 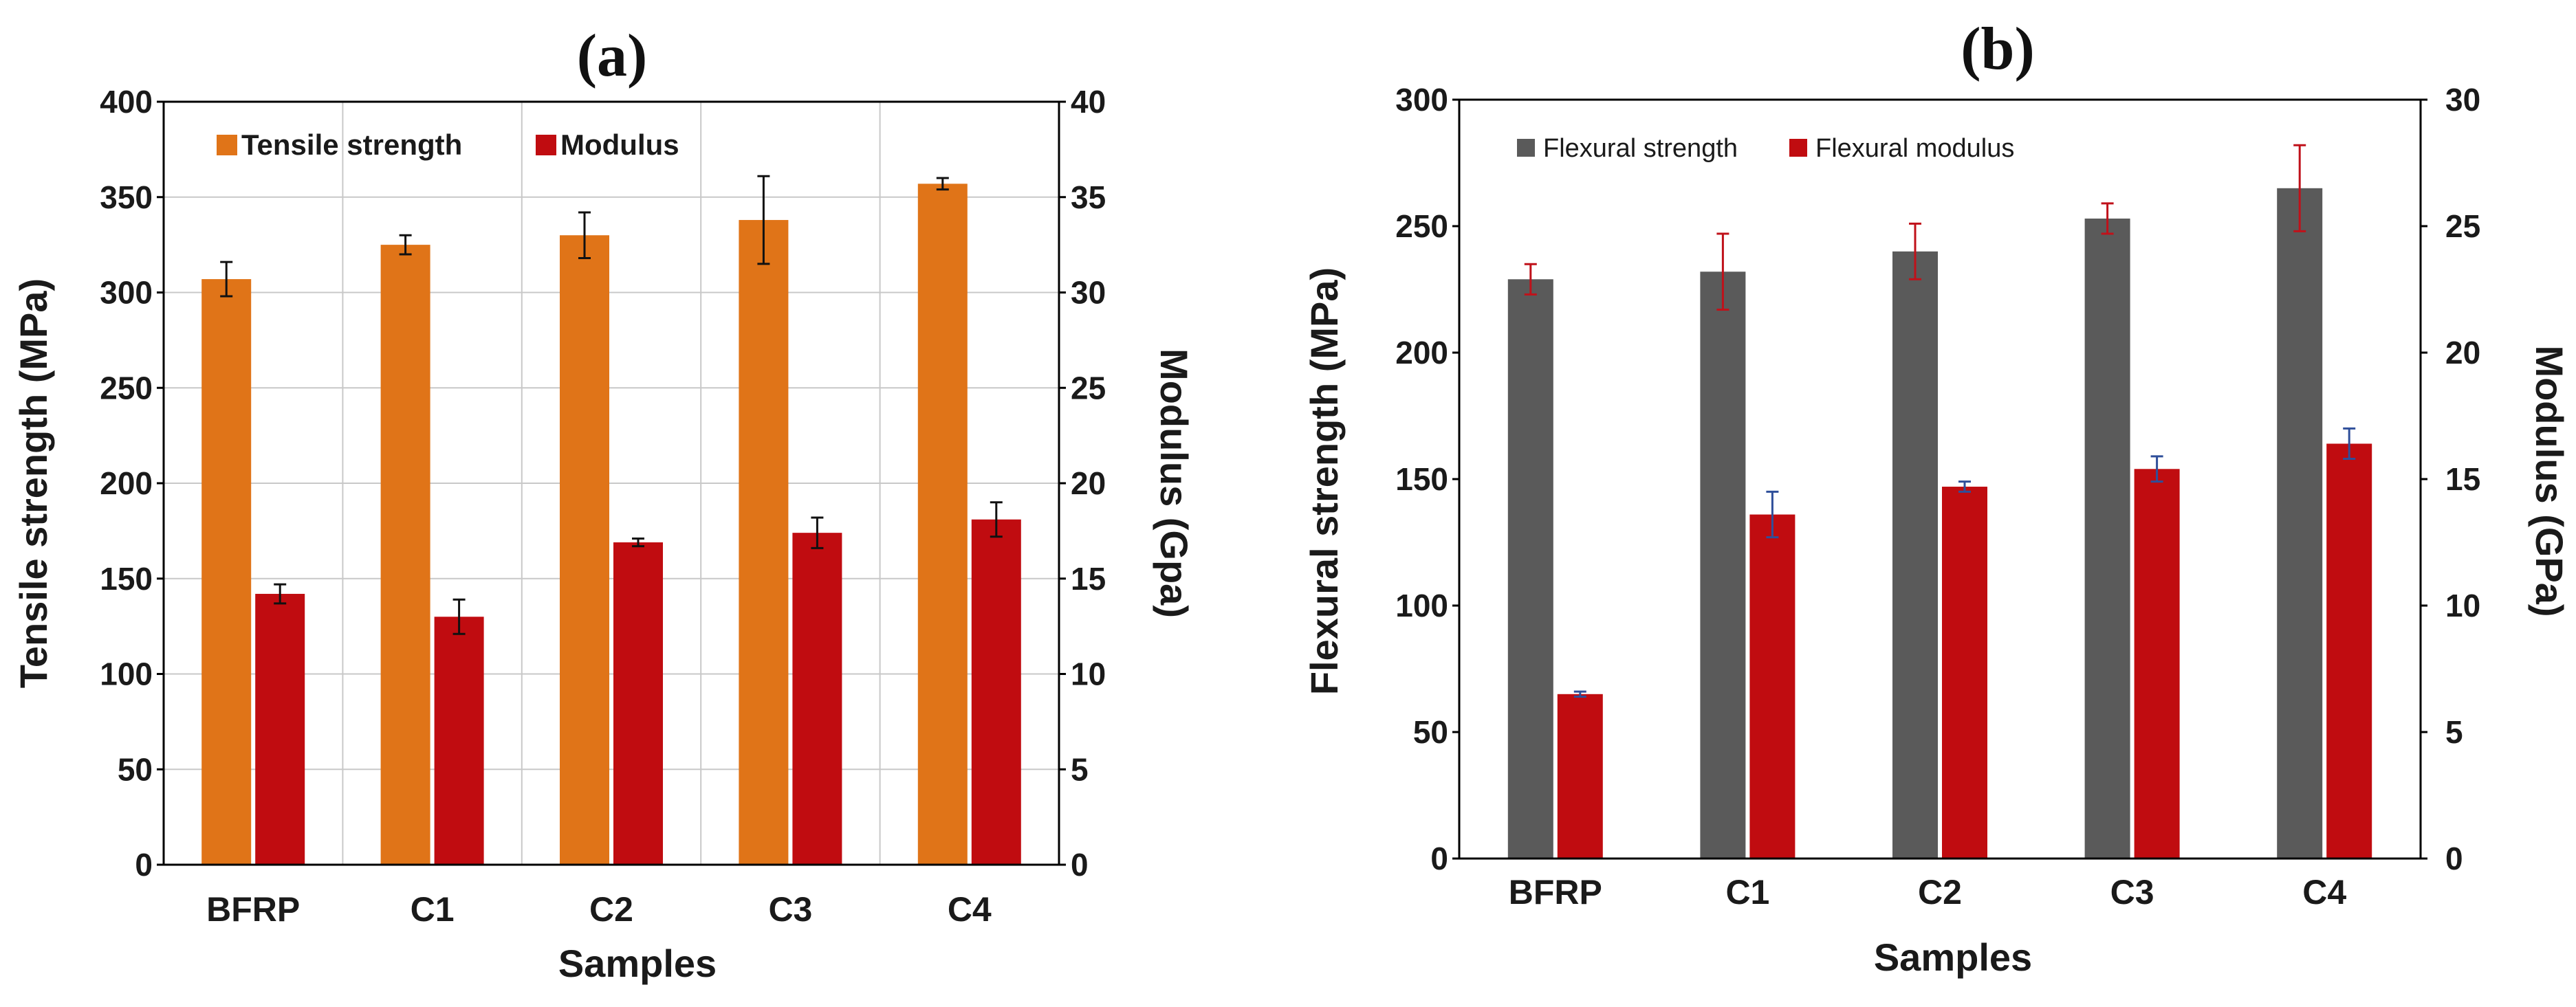 What do you see at coordinates (227, 145) in the screenshot?
I see `legend-swatch-tensile-strength` at bounding box center [227, 145].